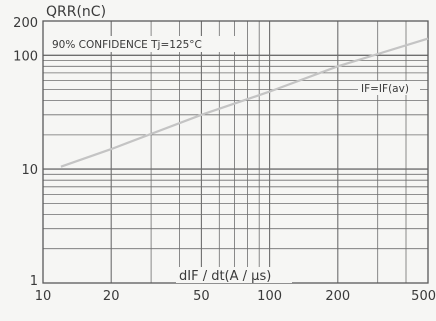 Image resolution: width=436 pixels, height=321 pixels. What do you see at coordinates (76, 12) in the screenshot?
I see `y-unit-label: QRR(nC)` at bounding box center [76, 12].